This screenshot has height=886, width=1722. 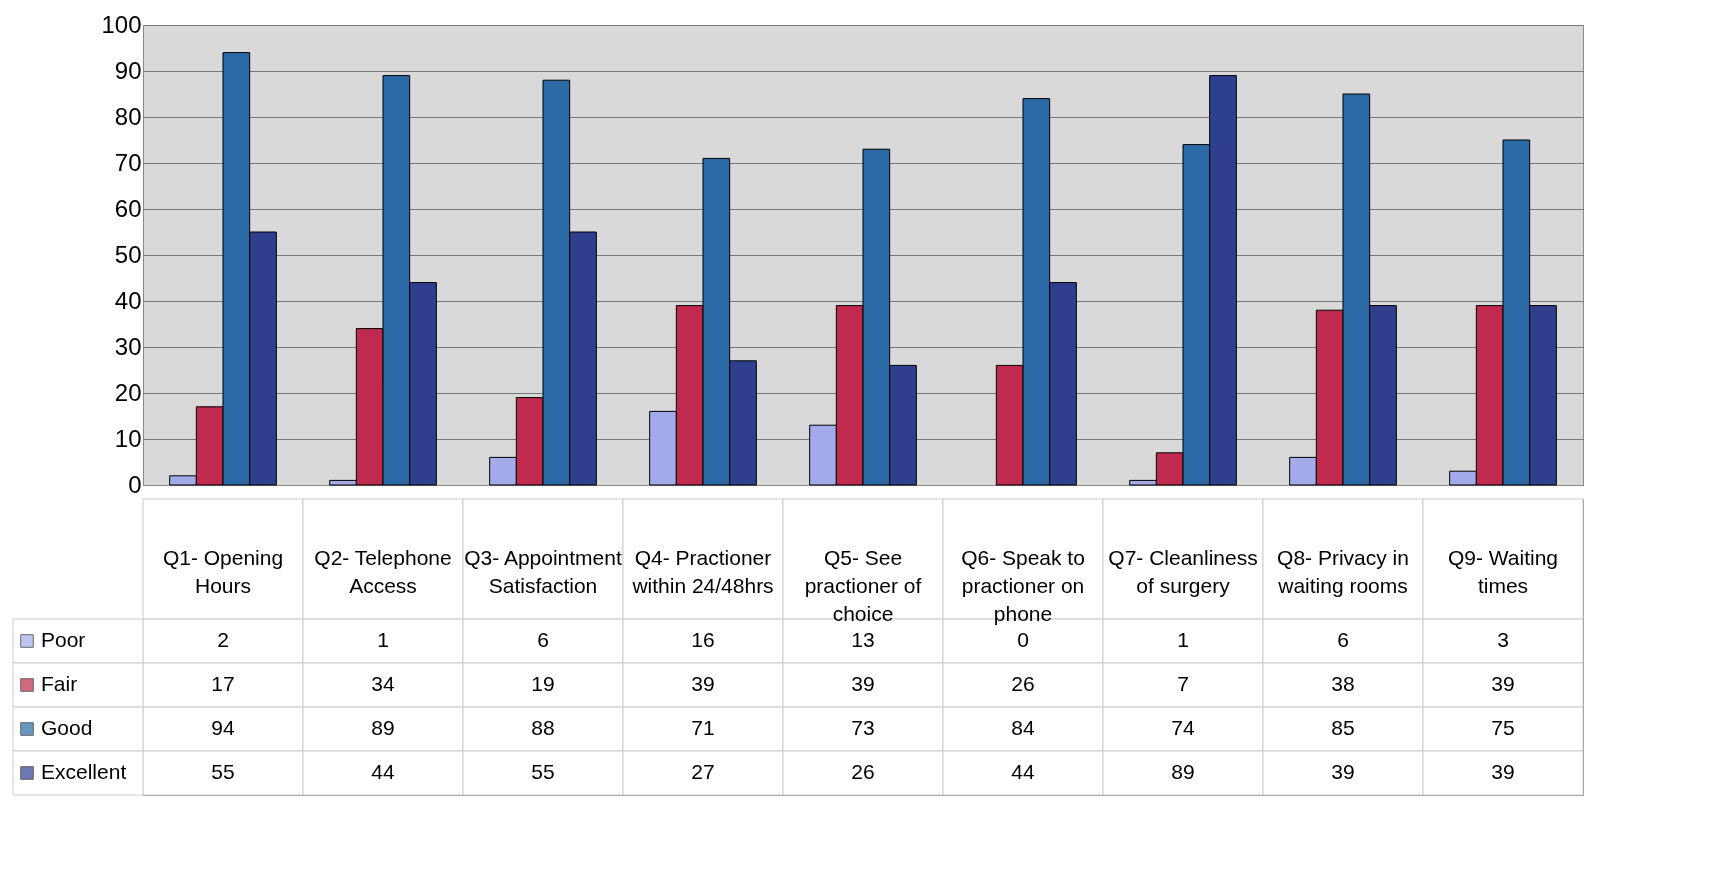 I want to click on legend-label: Poor, so click(x=63, y=639).